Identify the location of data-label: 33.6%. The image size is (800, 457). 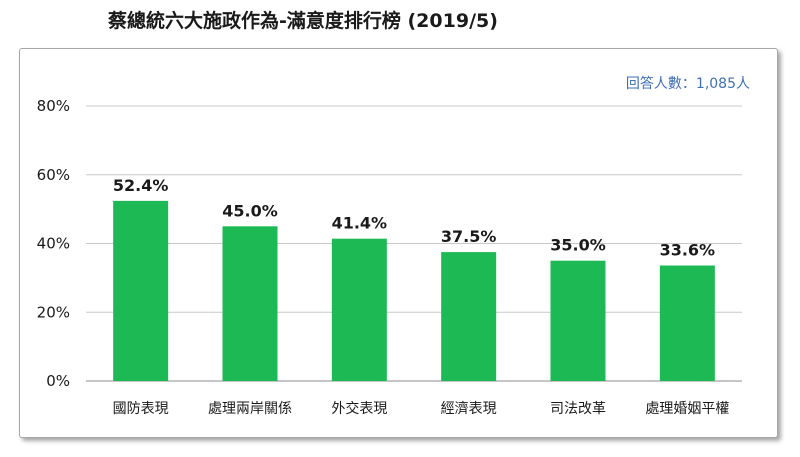
(688, 250).